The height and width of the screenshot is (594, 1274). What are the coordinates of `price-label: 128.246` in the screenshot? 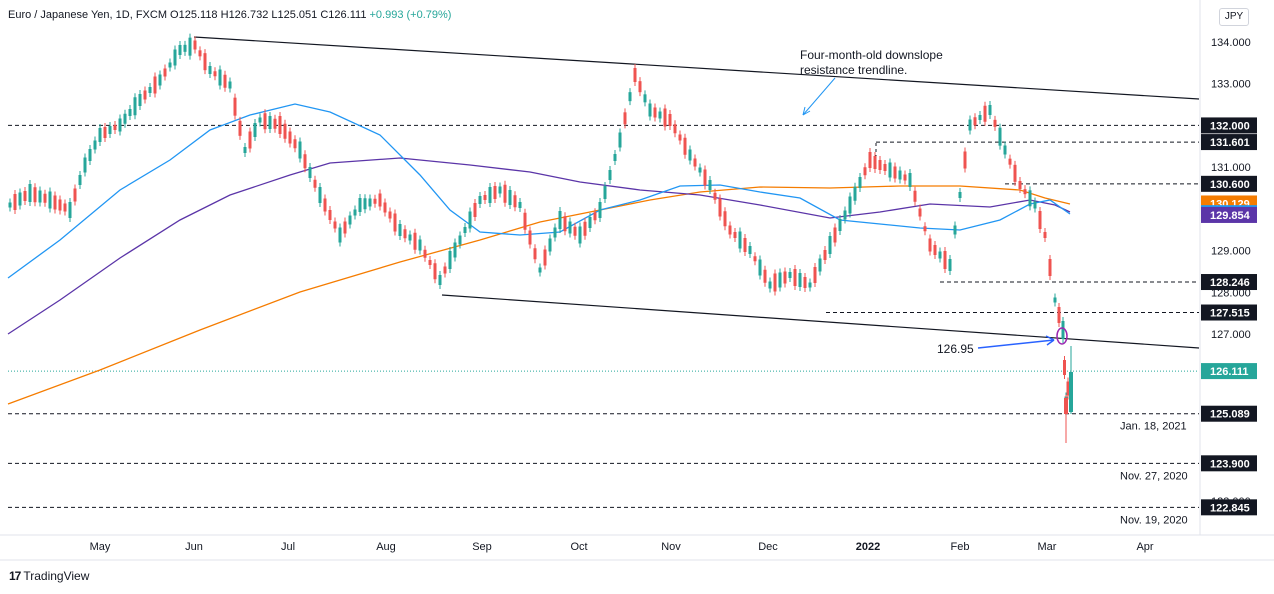 It's located at (1230, 283).